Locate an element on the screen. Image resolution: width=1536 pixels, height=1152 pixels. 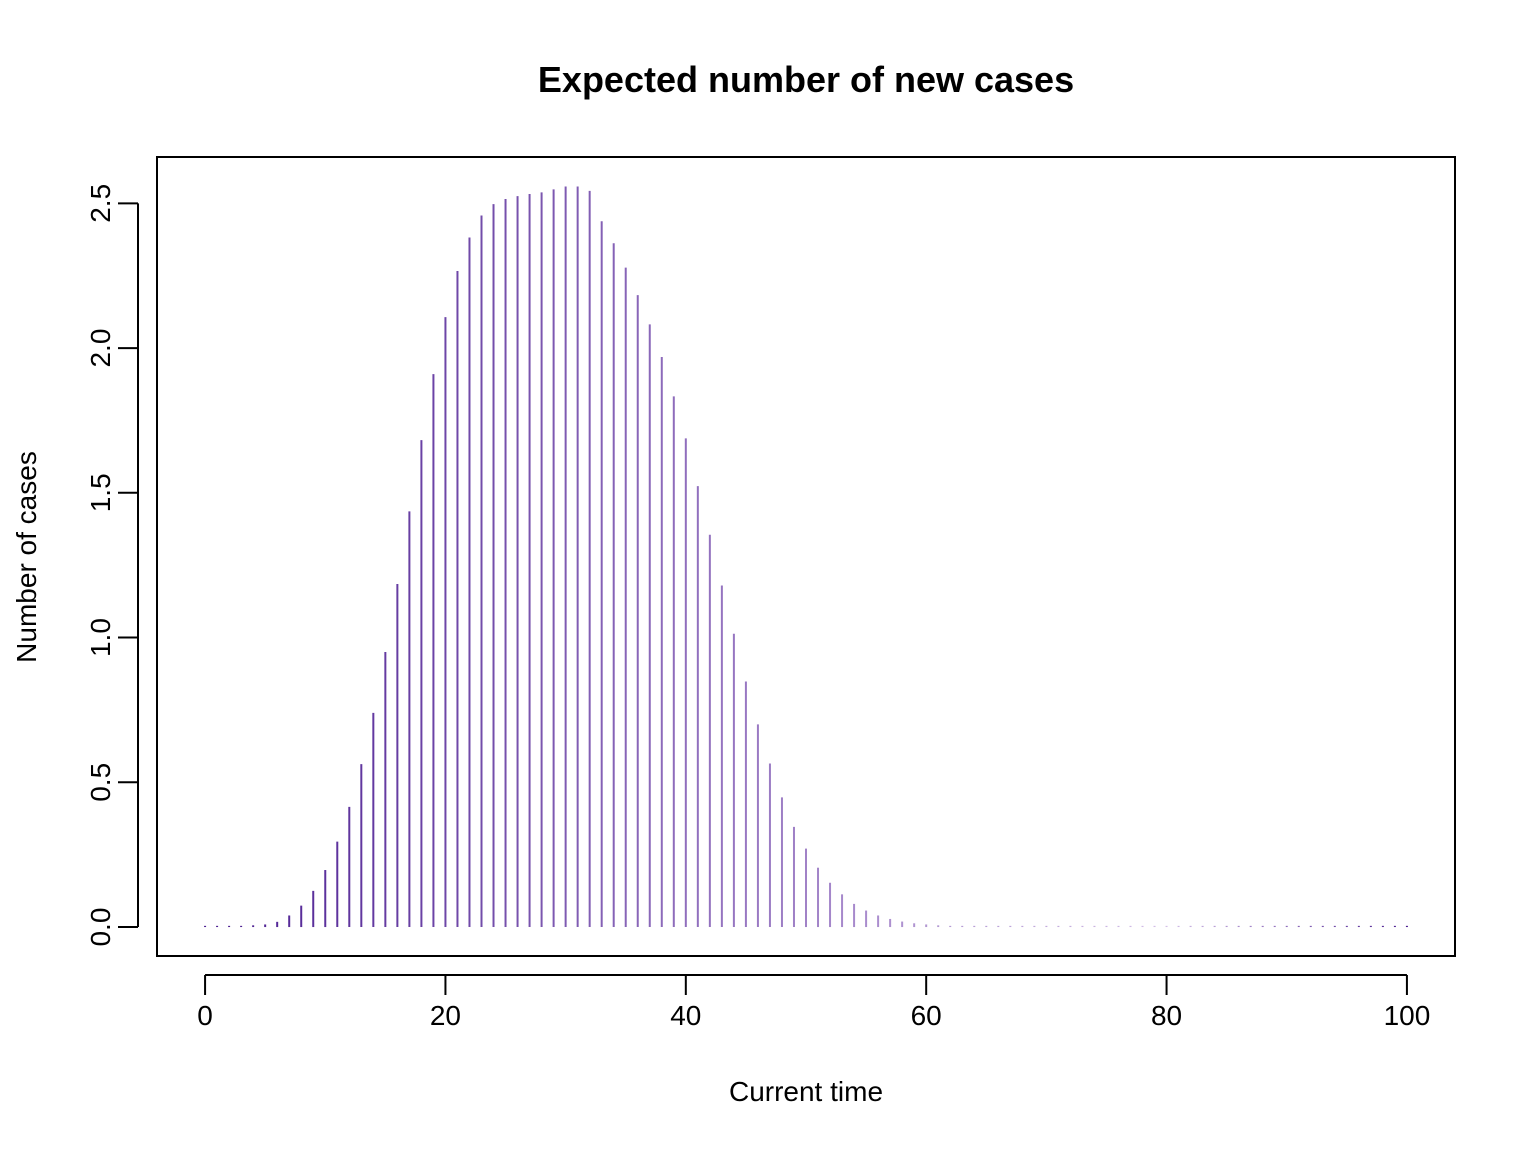
chart-title: Expected number of new cases is located at coordinates (806, 79).